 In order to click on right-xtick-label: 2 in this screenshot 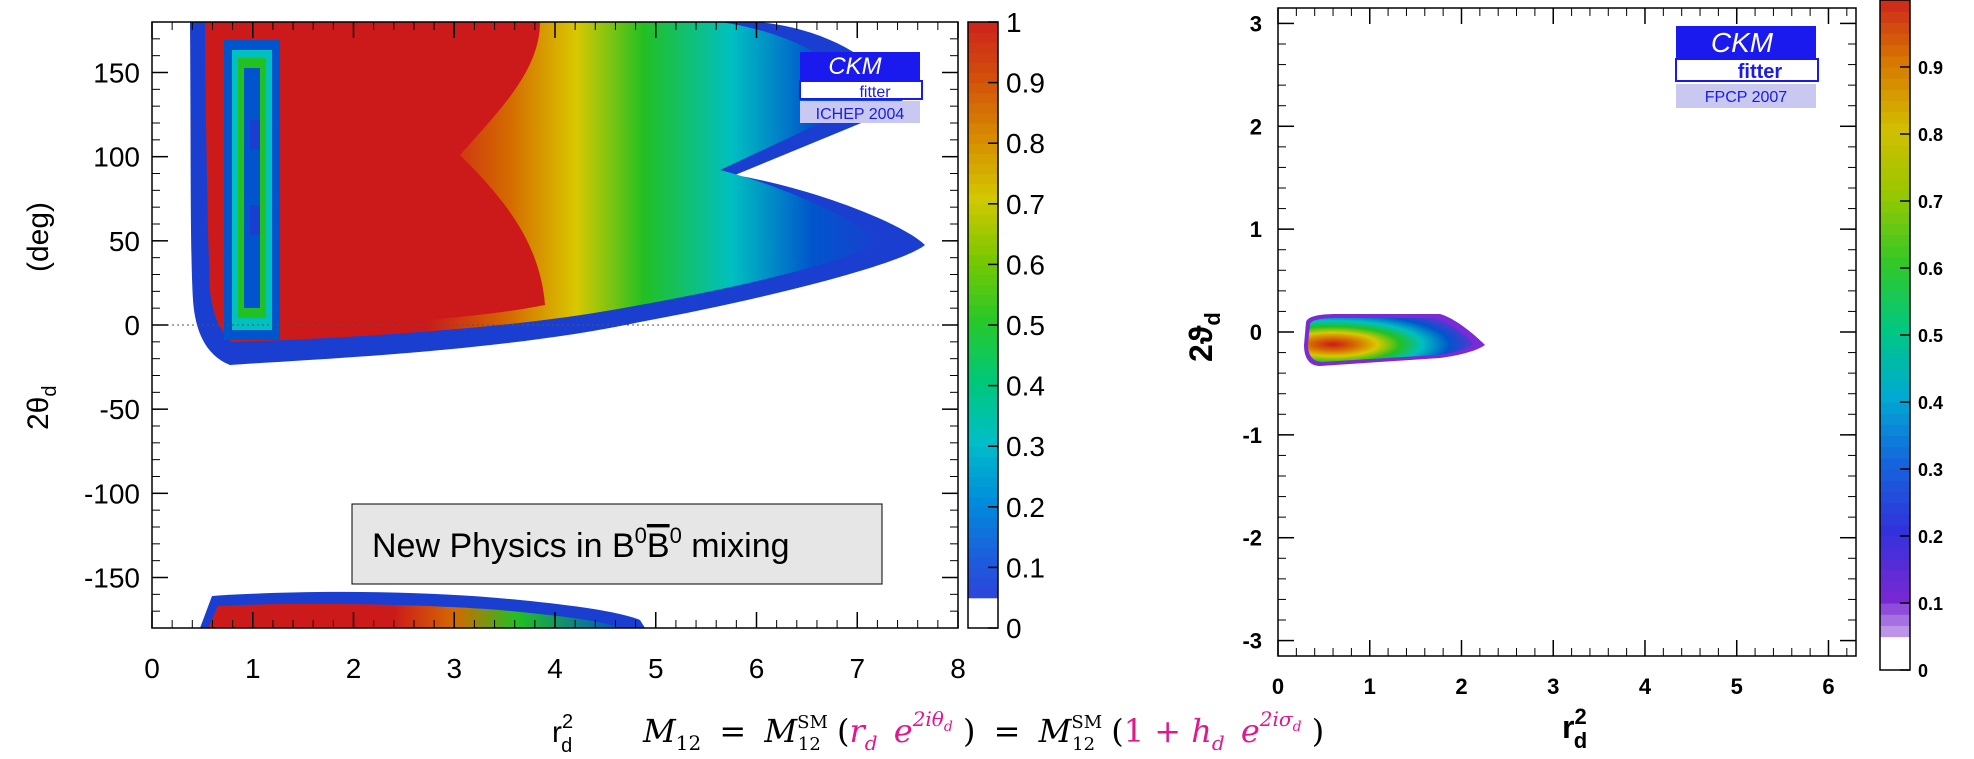, I will do `click(1461, 686)`.